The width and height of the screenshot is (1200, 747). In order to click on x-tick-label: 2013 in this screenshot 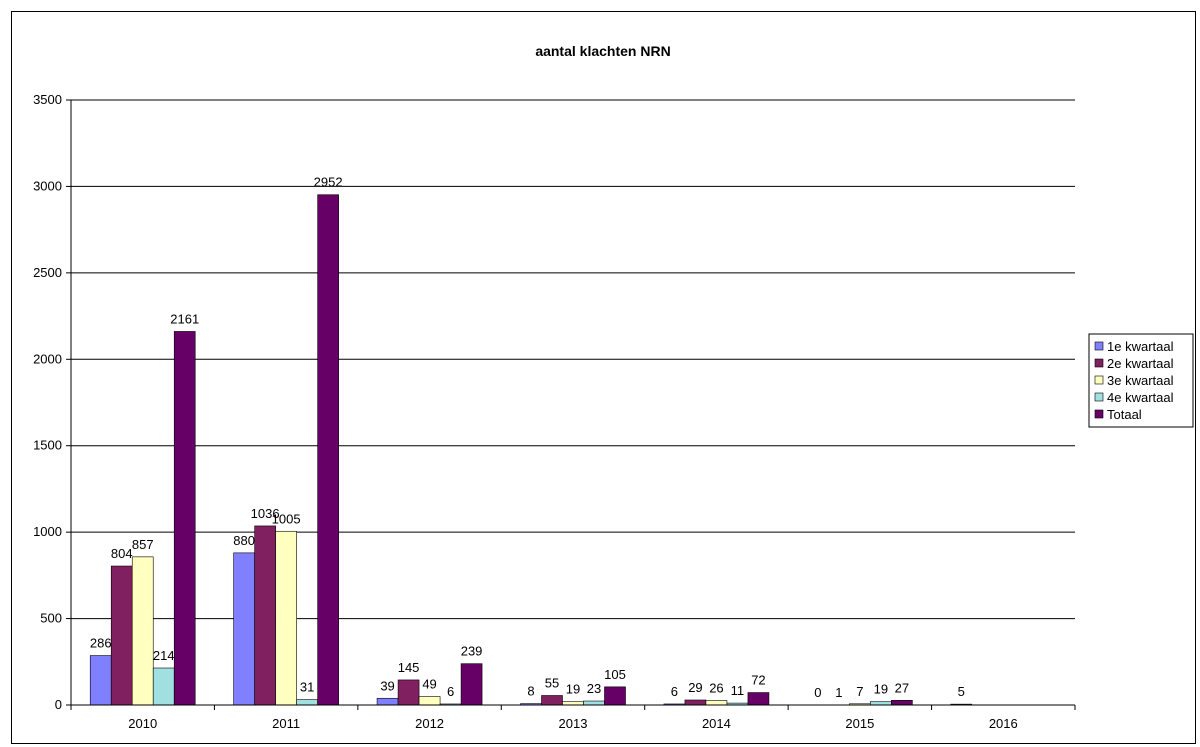, I will do `click(573, 723)`.